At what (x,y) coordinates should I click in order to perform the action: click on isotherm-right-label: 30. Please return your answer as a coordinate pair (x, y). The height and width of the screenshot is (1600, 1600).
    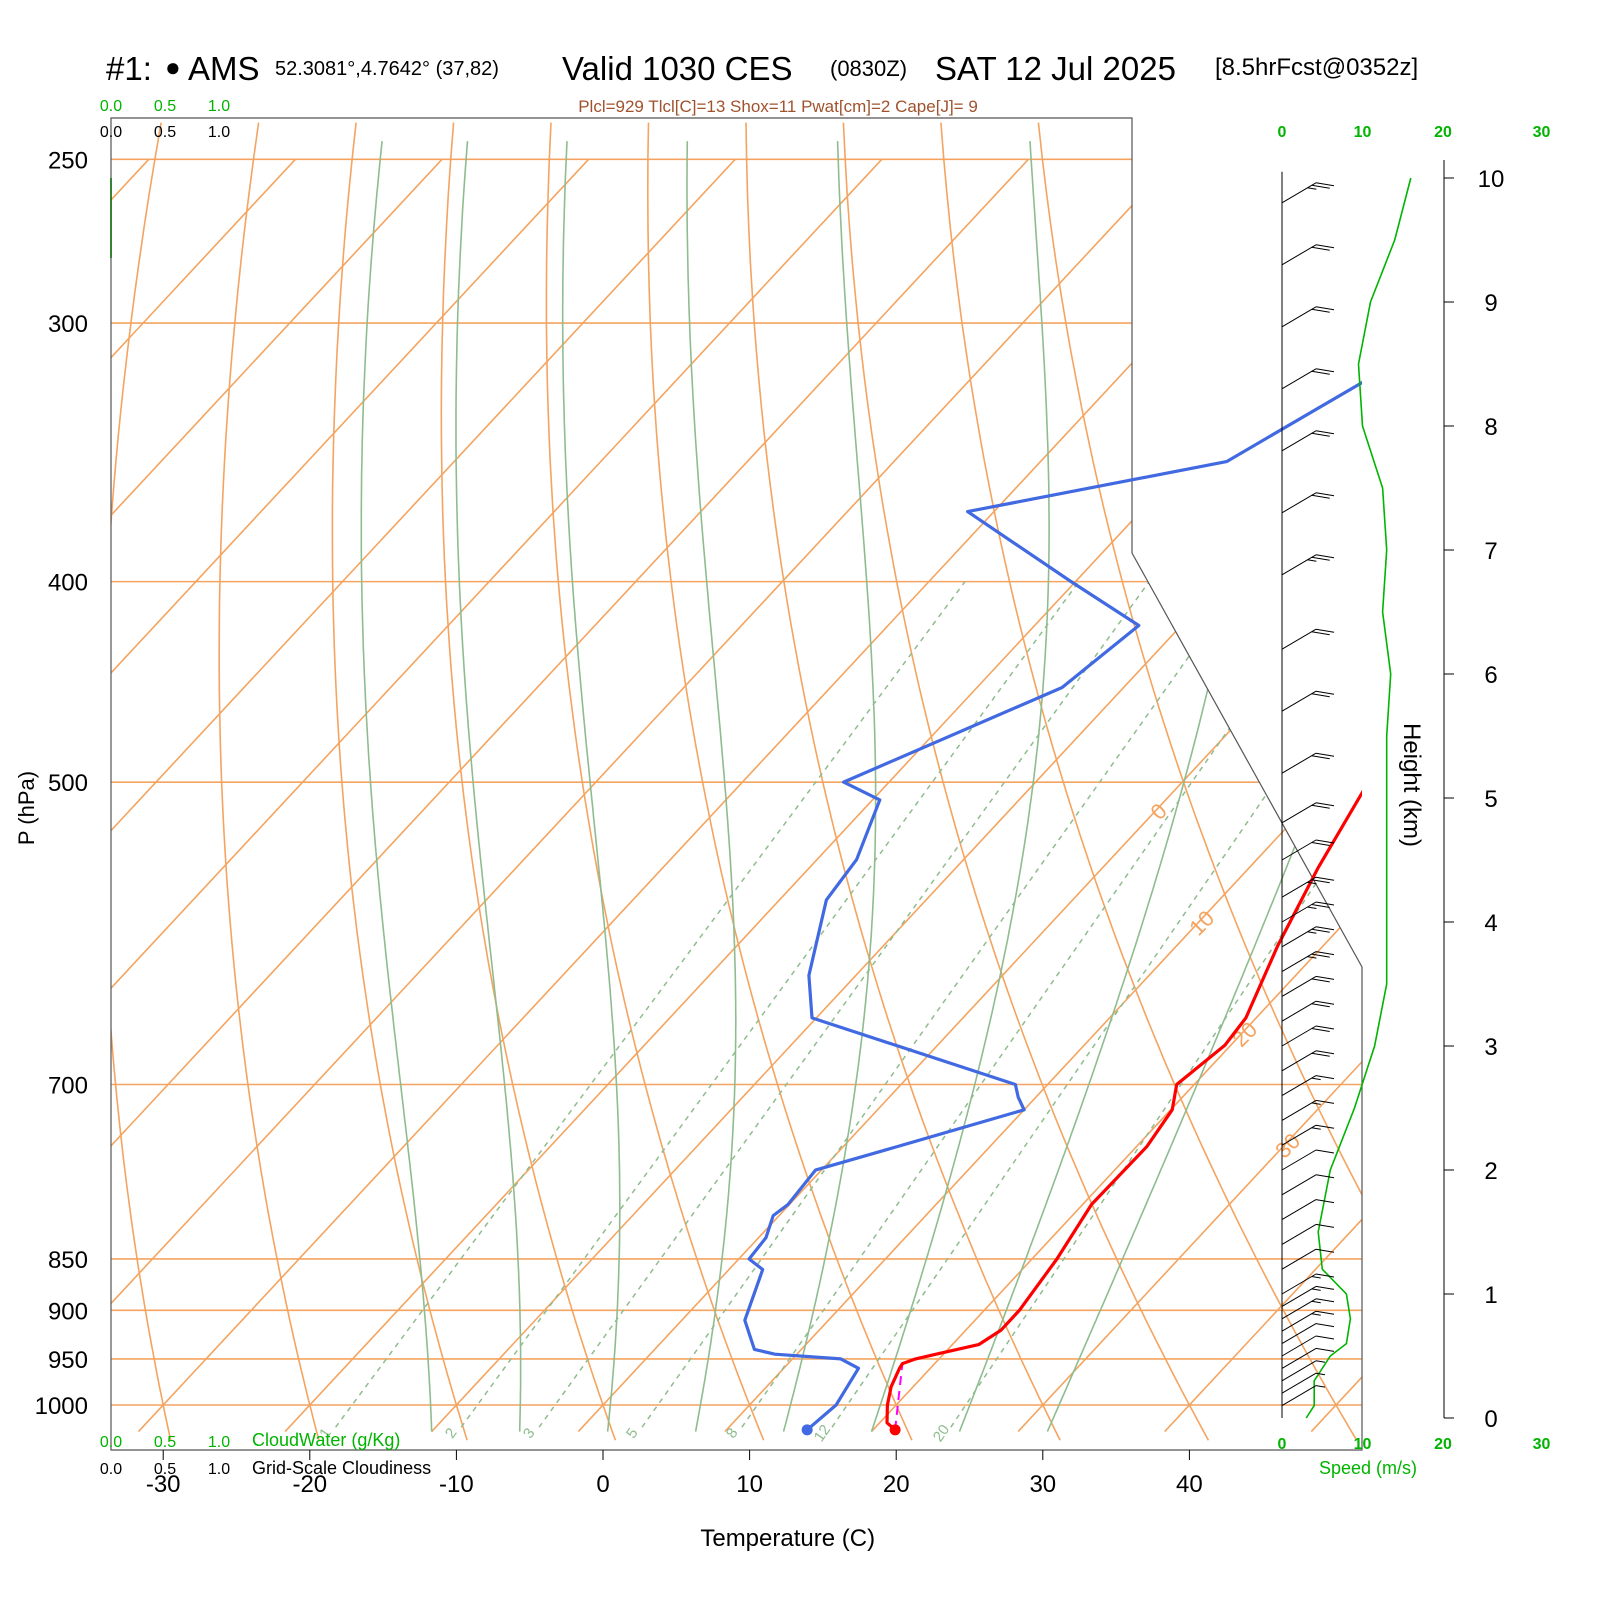
    Looking at the image, I should click on (1287, 1145).